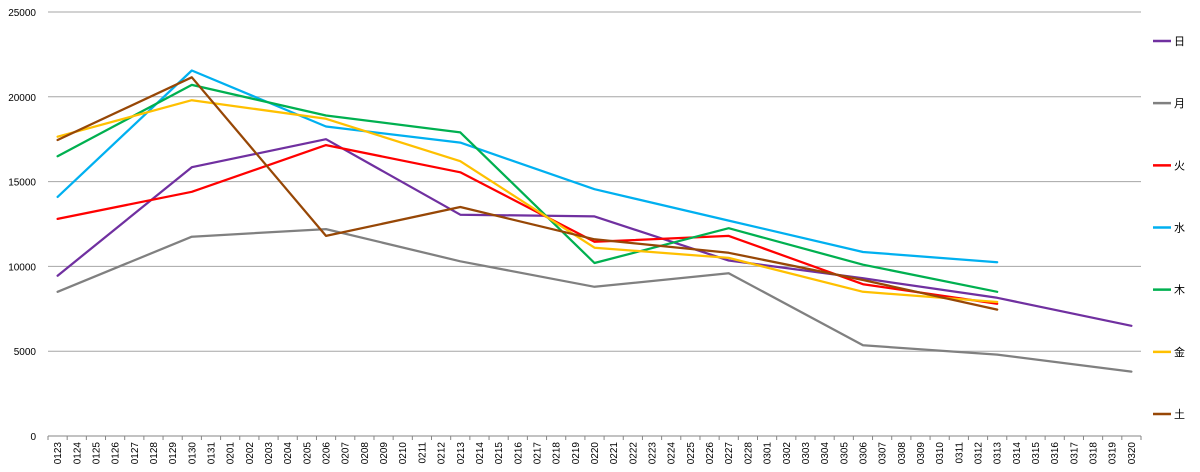 Image resolution: width=1200 pixels, height=472 pixels. Describe the element at coordinates (863, 453) in the screenshot. I see `x-tick-label: 0306` at that location.